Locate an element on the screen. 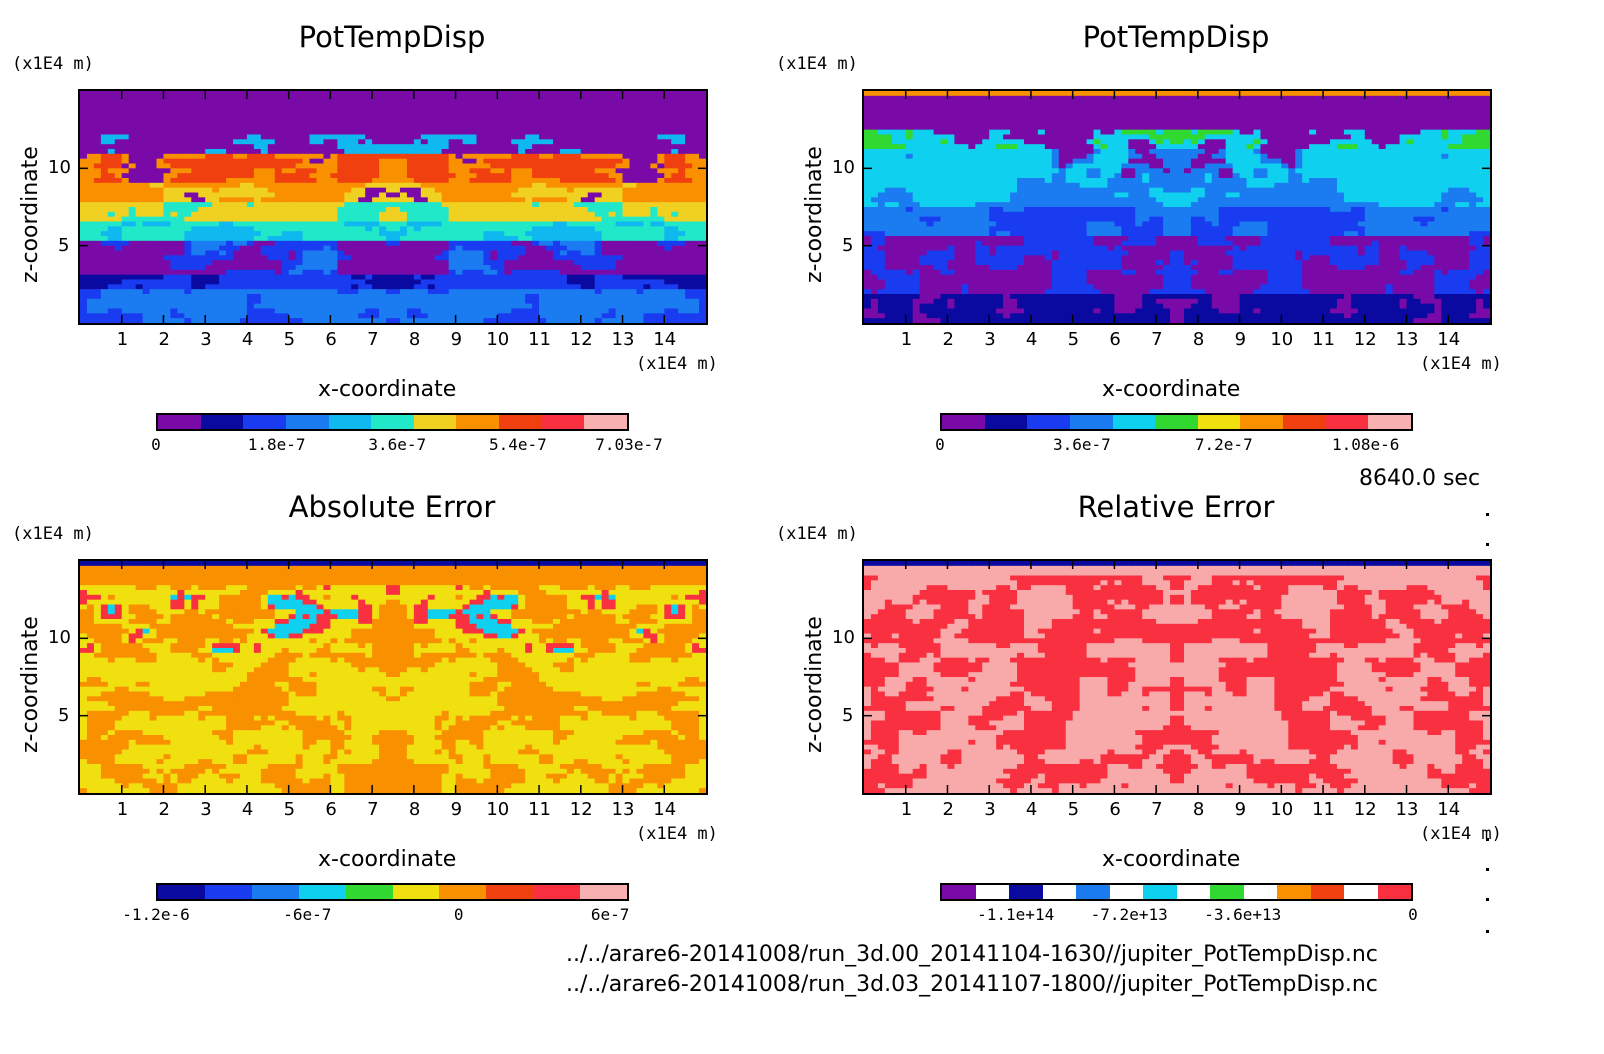 This screenshot has height=1054, width=1604. colorbar-swatch is located at coordinates (520, 422).